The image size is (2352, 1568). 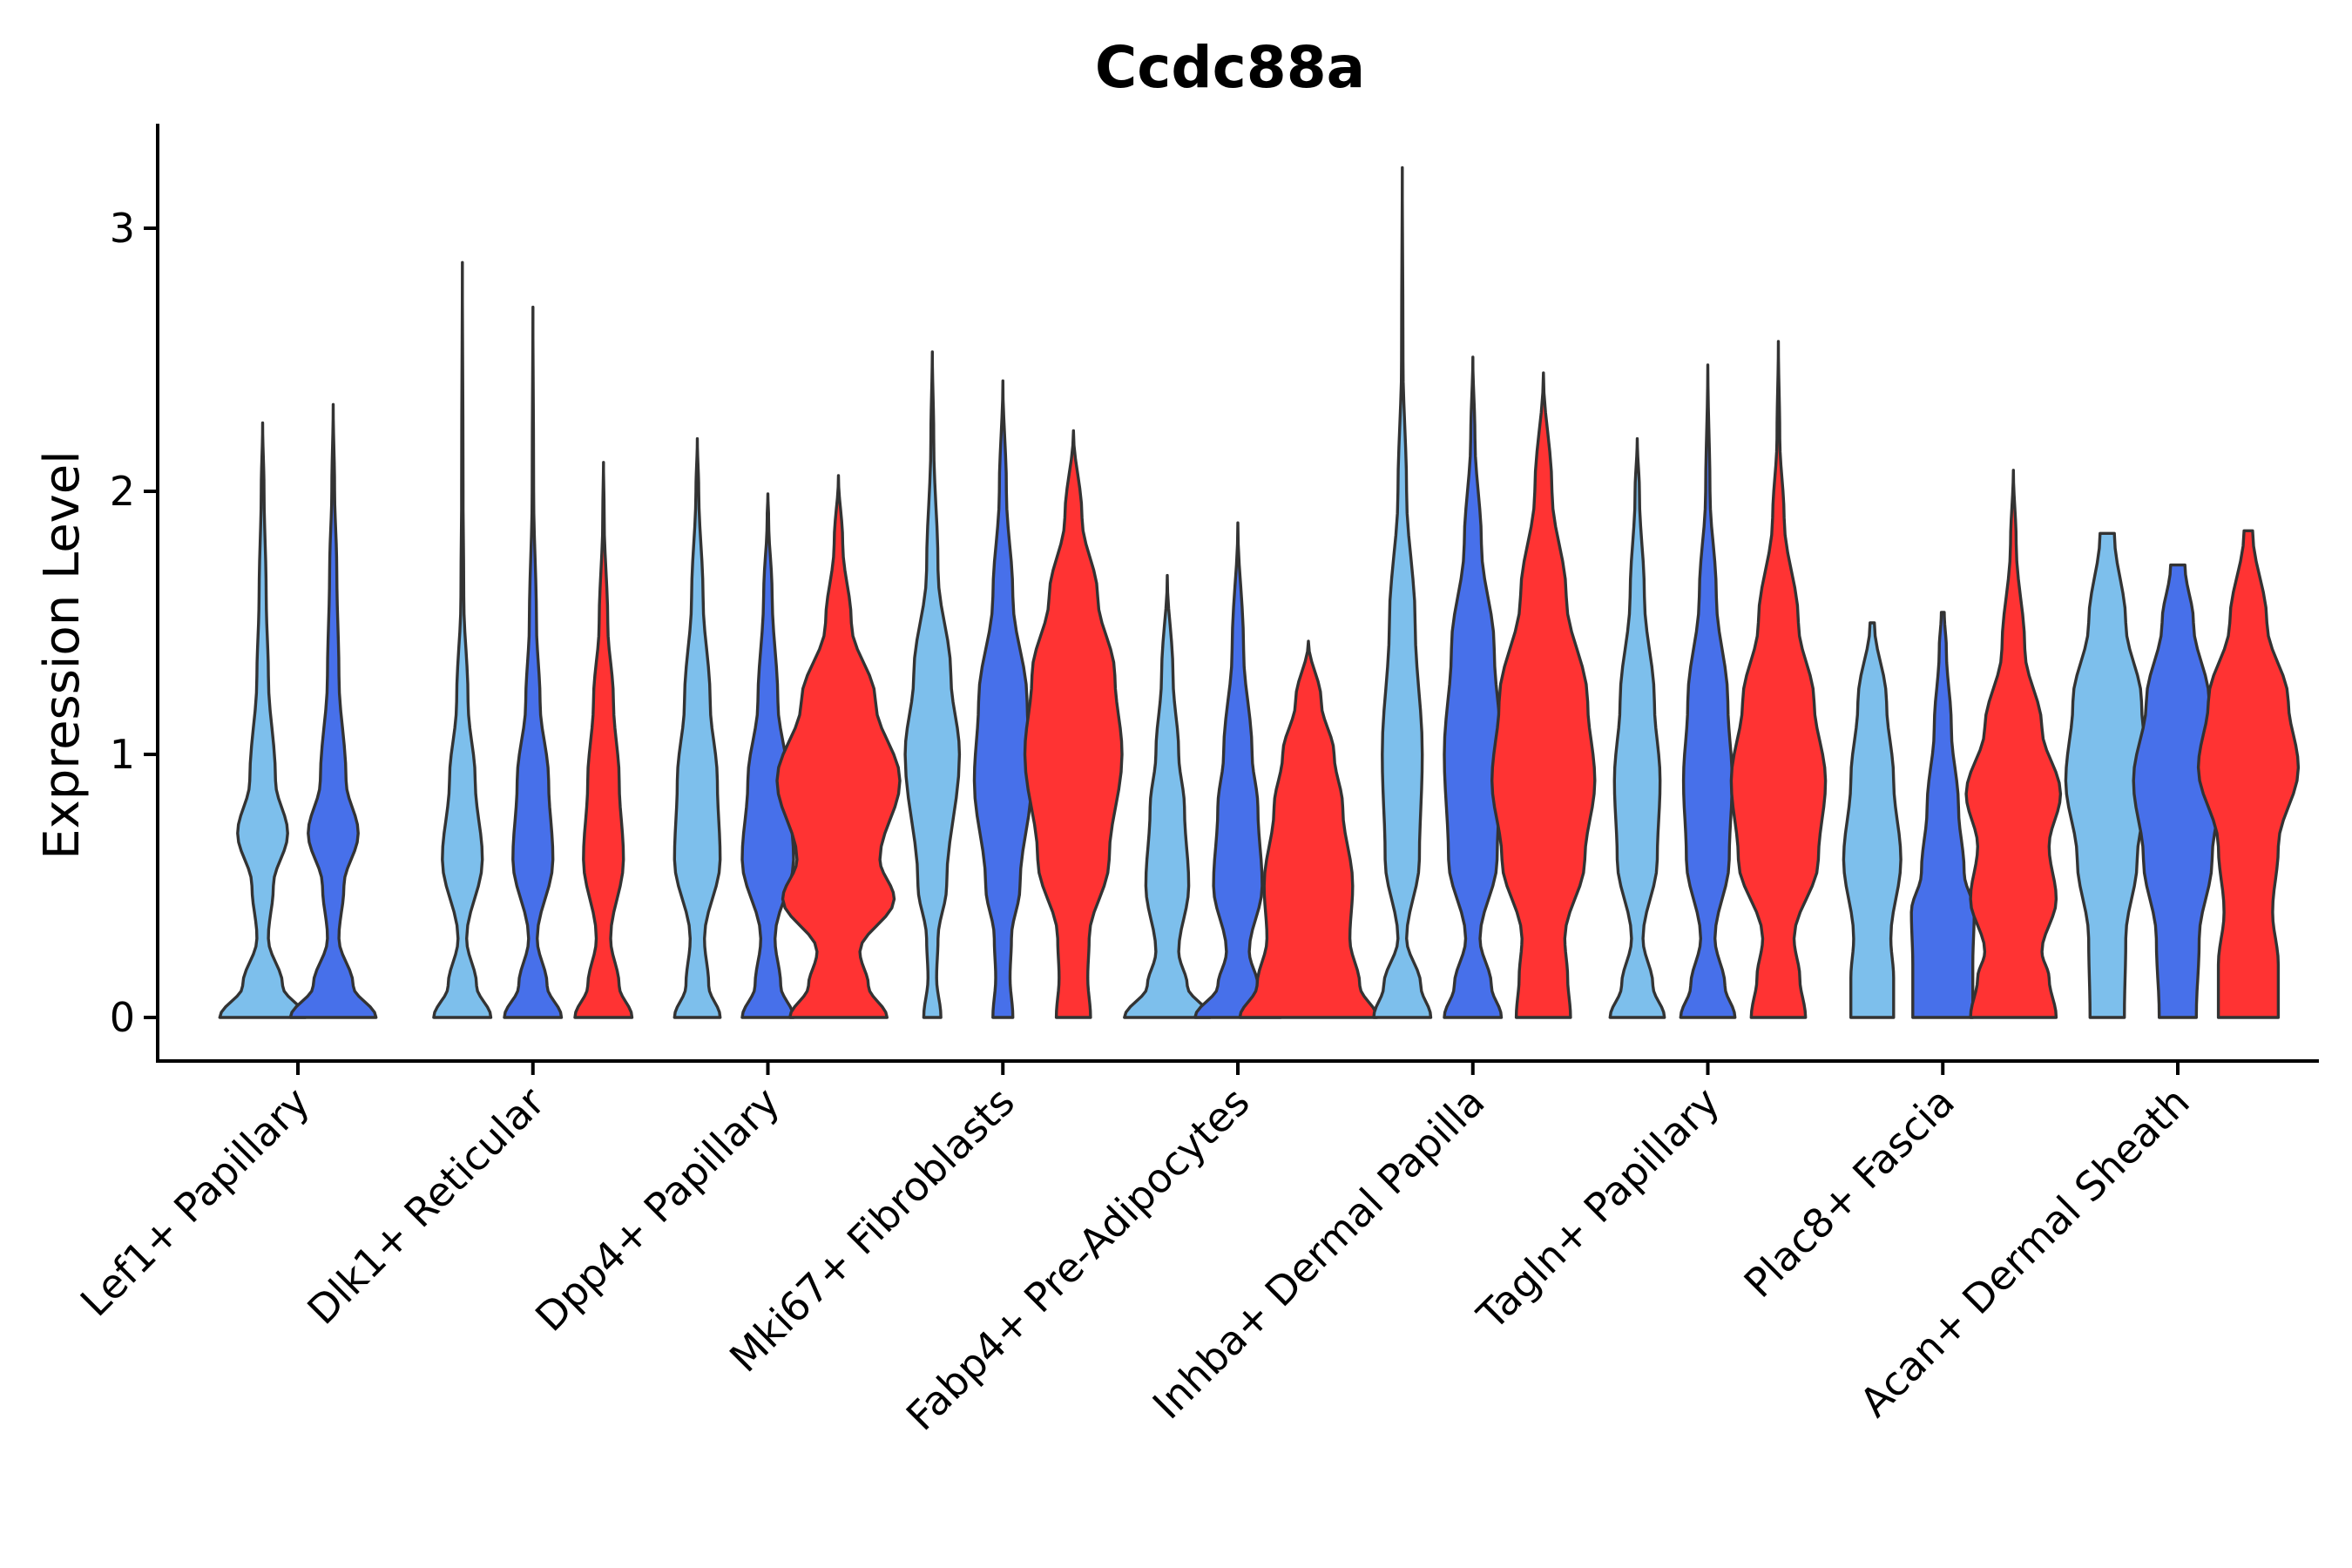 What do you see at coordinates (122, 228) in the screenshot?
I see `y-tick-label: 3` at bounding box center [122, 228].